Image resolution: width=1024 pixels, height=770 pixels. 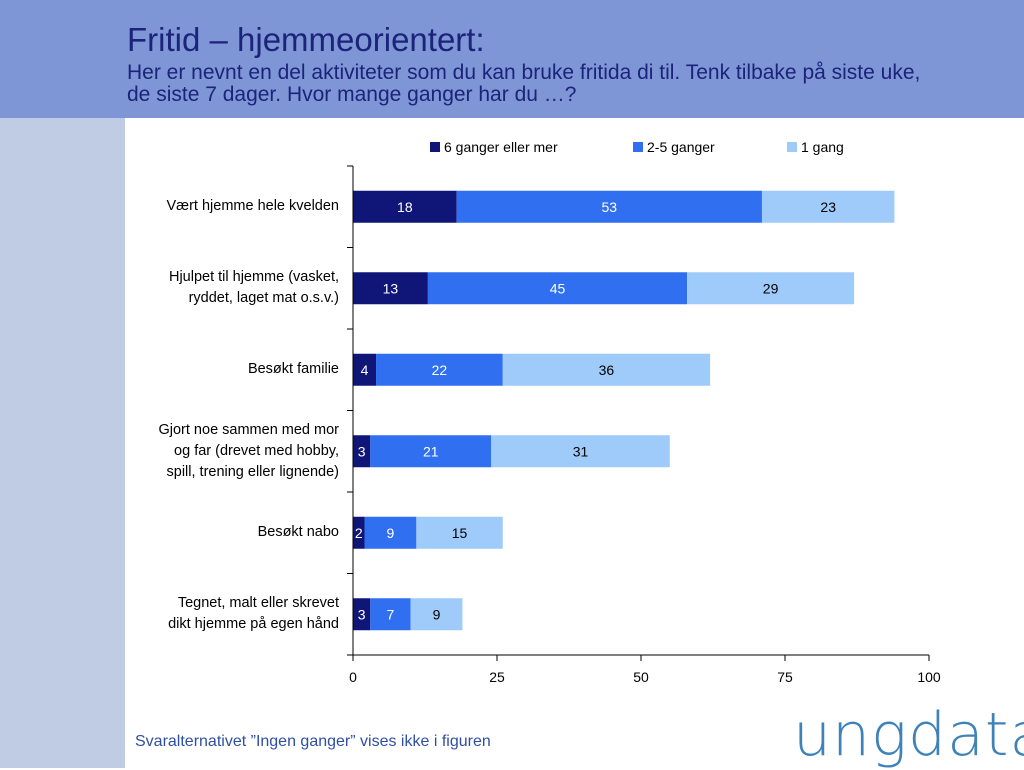 I want to click on category-label-line: og far (drevet med hobby,, so click(x=256, y=450).